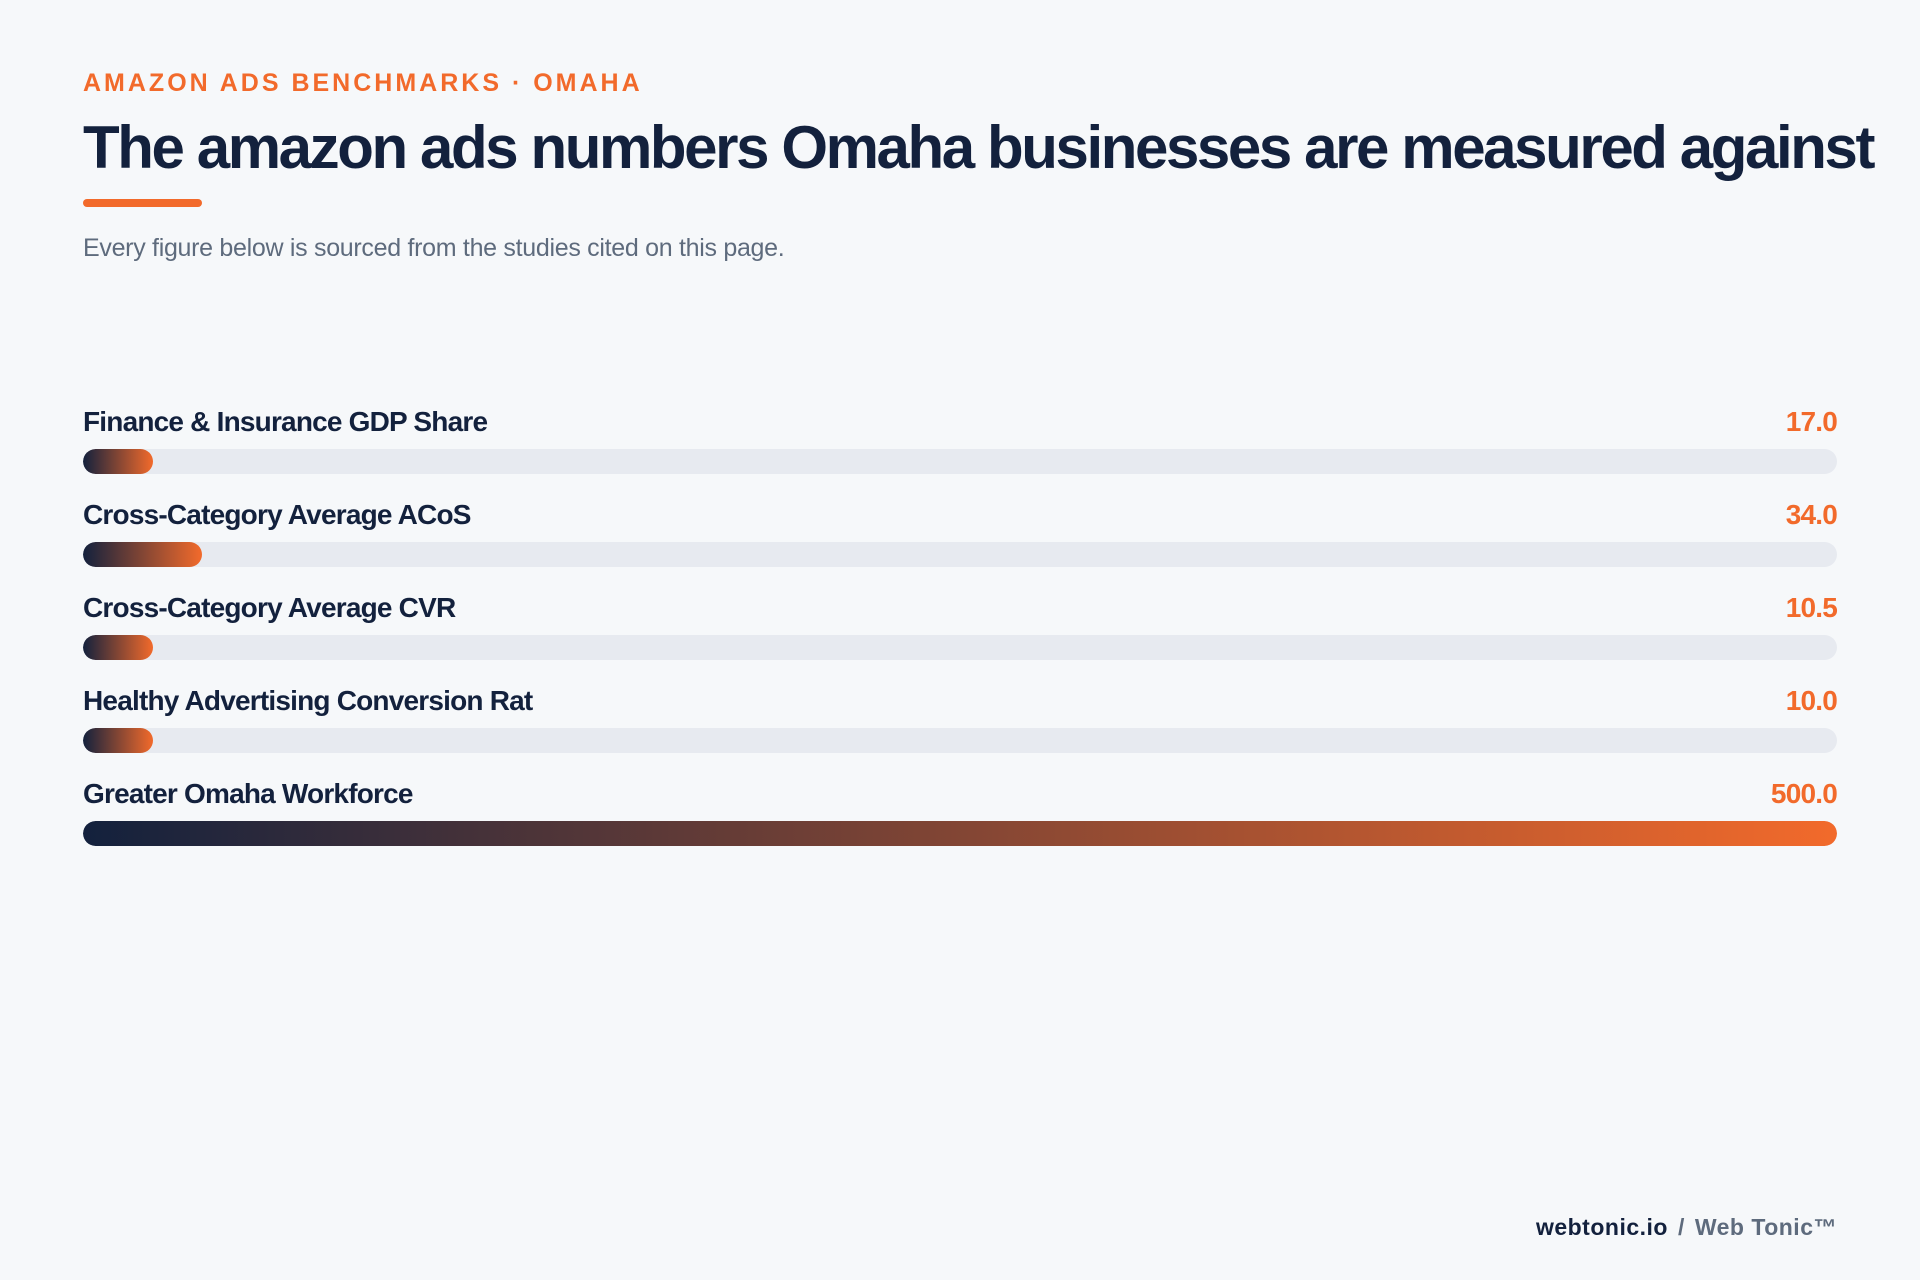 The width and height of the screenshot is (1920, 1280). Describe the element at coordinates (308, 700) in the screenshot. I see `bar-label: Healthy Advertising Conversion Rat` at that location.